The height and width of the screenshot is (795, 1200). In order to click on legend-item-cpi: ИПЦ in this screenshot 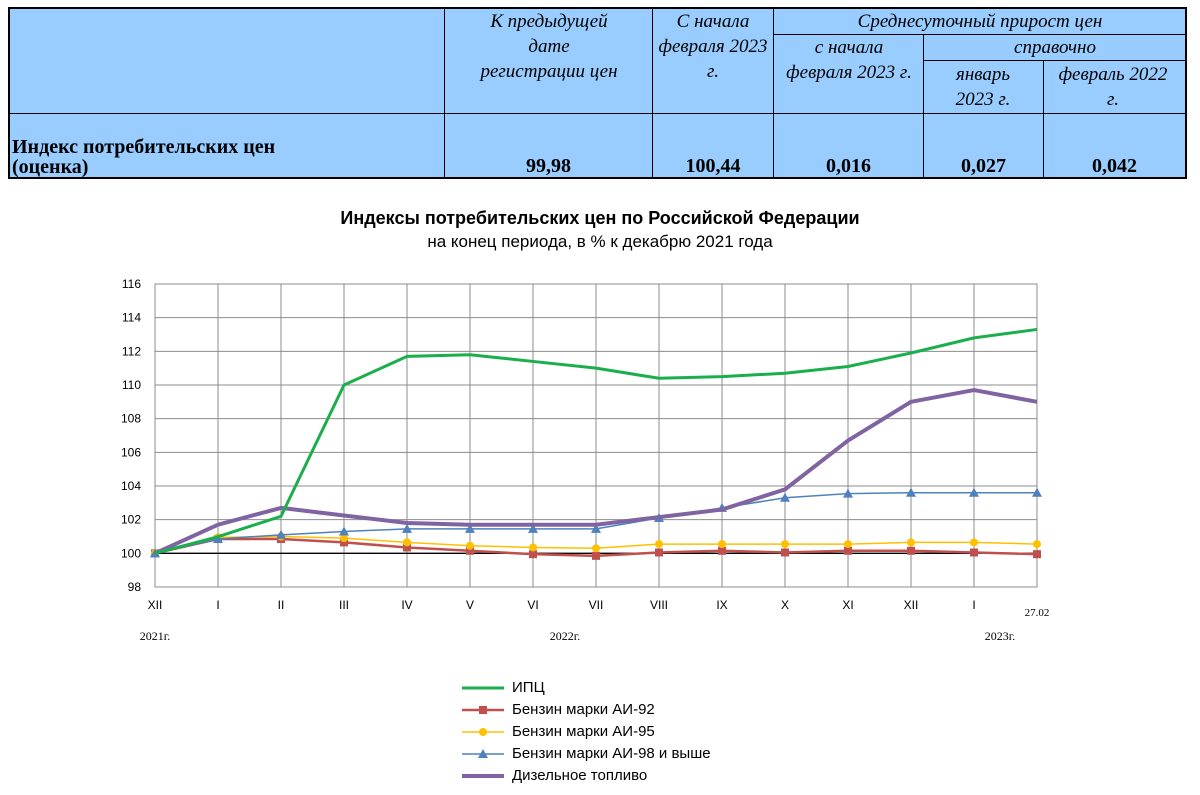, I will do `click(622, 688)`.